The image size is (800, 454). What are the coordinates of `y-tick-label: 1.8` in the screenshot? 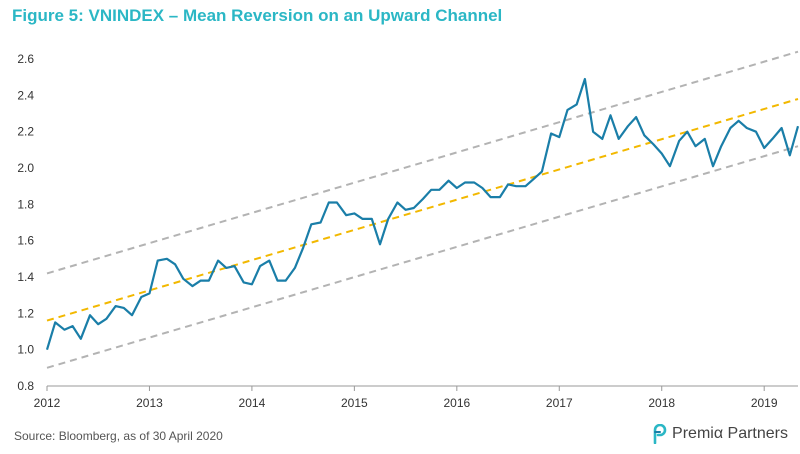 It's located at (25, 204).